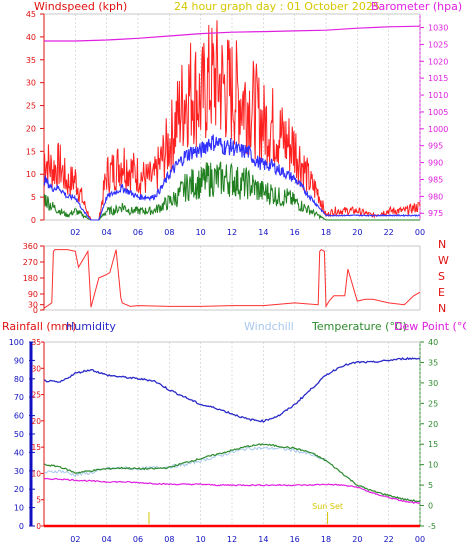  I want to click on panel1-x-tick-label: 10, so click(201, 232).